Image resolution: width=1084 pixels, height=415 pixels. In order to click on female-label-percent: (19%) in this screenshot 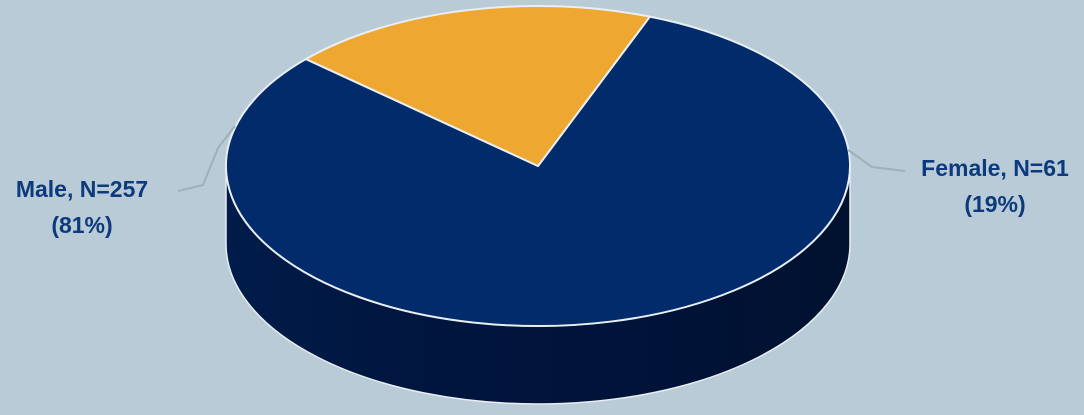, I will do `click(994, 204)`.